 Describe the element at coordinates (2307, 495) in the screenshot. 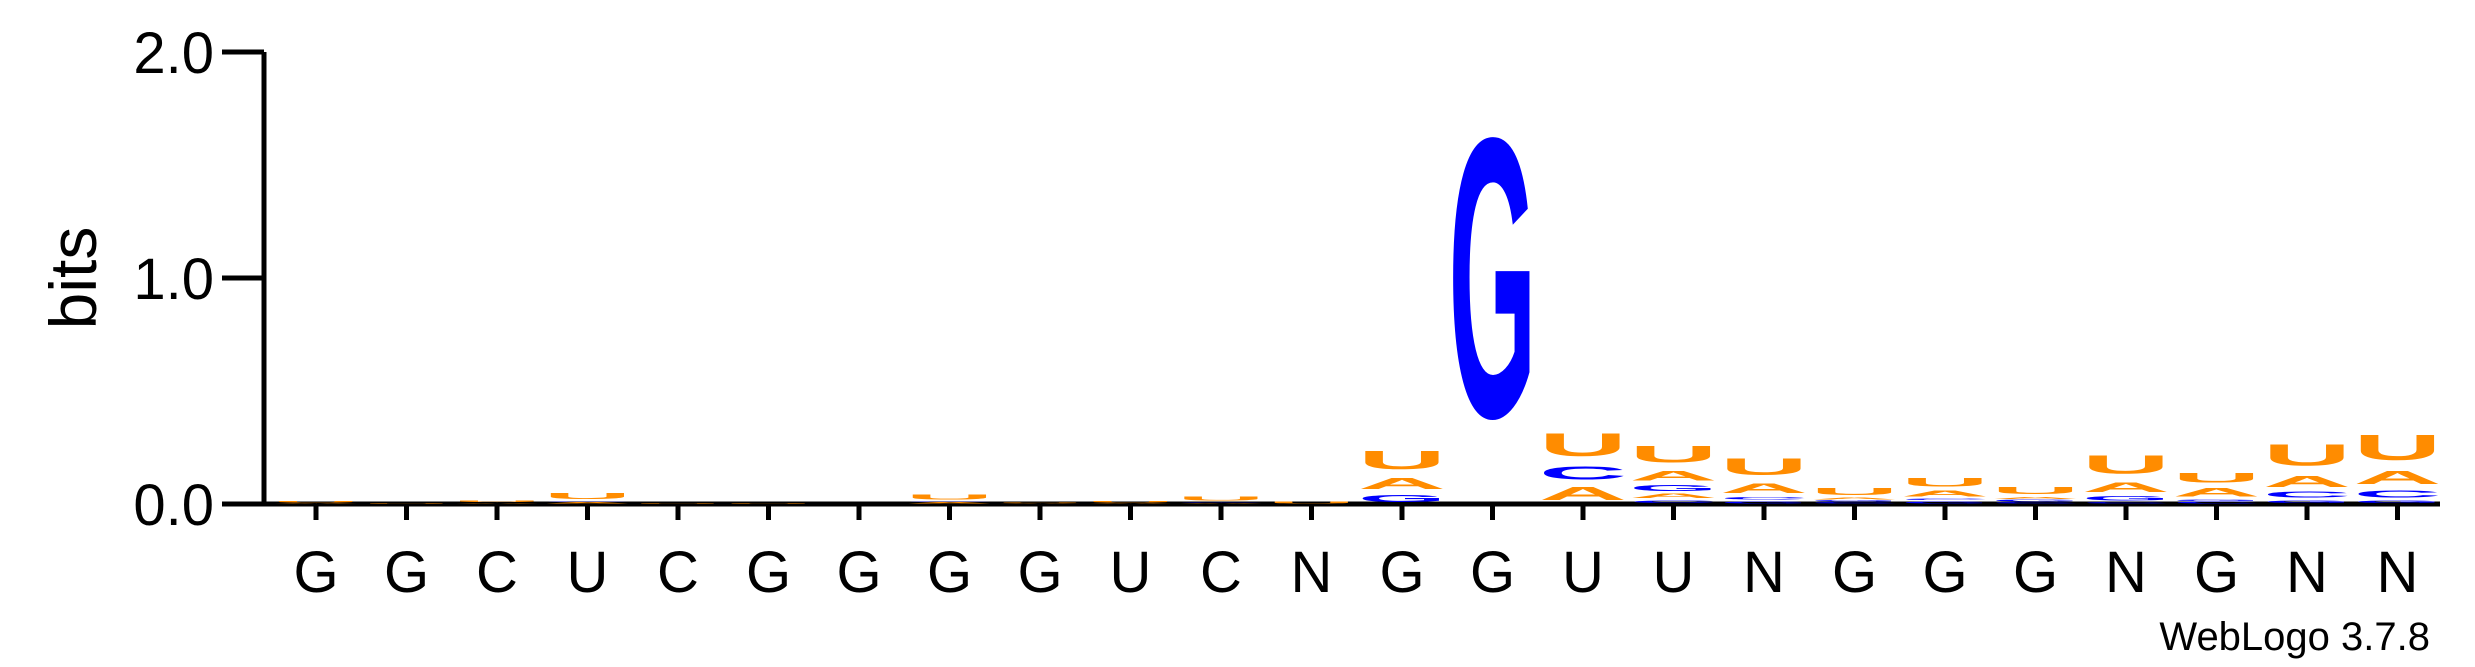

I see `glyph-pos23-C-1: C` at that location.